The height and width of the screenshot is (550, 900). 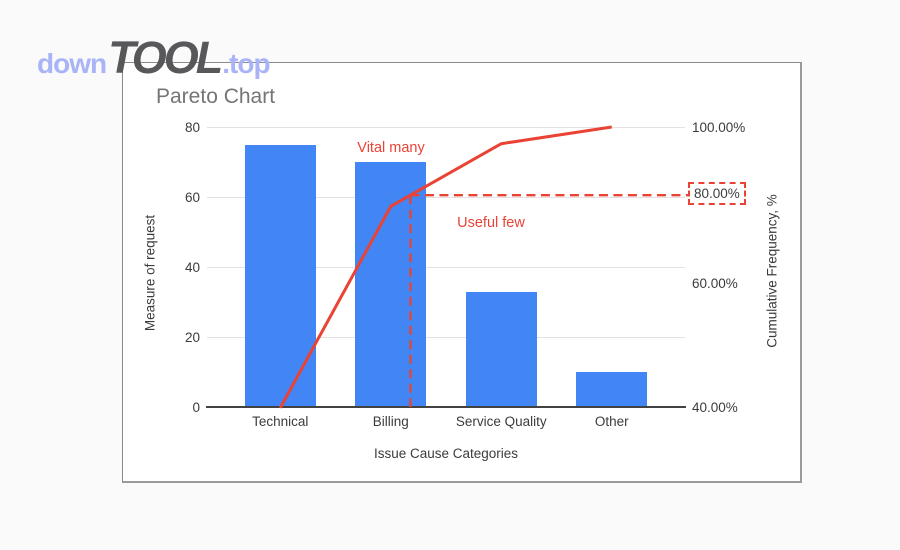 What do you see at coordinates (391, 148) in the screenshot?
I see `annotation-vital-many: Vital many` at bounding box center [391, 148].